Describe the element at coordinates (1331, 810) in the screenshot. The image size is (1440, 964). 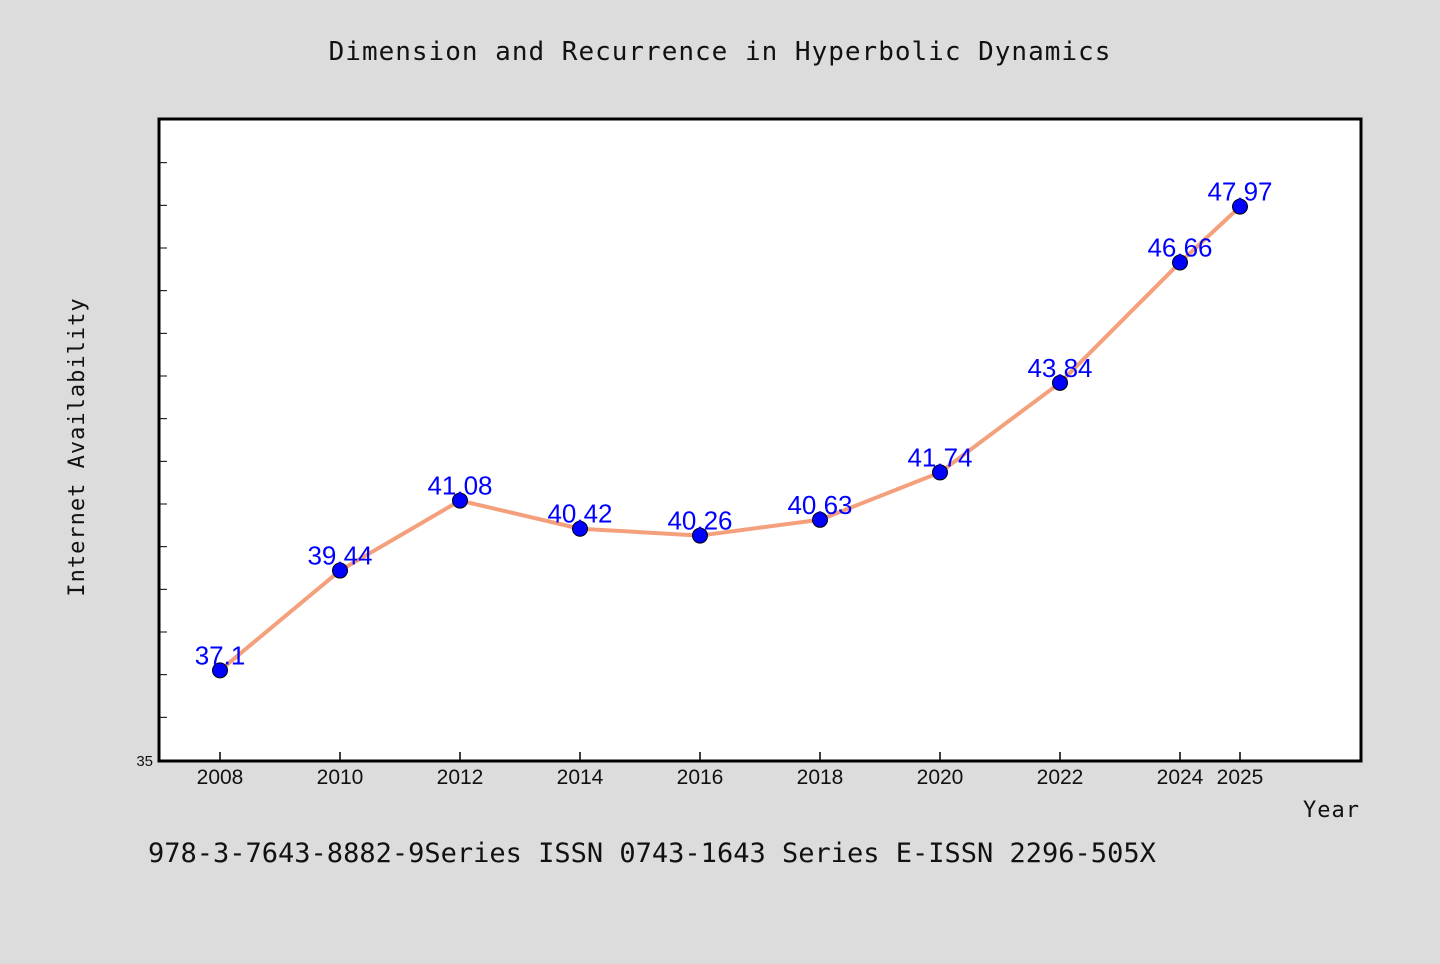
I see `x-axis-label: Year` at that location.